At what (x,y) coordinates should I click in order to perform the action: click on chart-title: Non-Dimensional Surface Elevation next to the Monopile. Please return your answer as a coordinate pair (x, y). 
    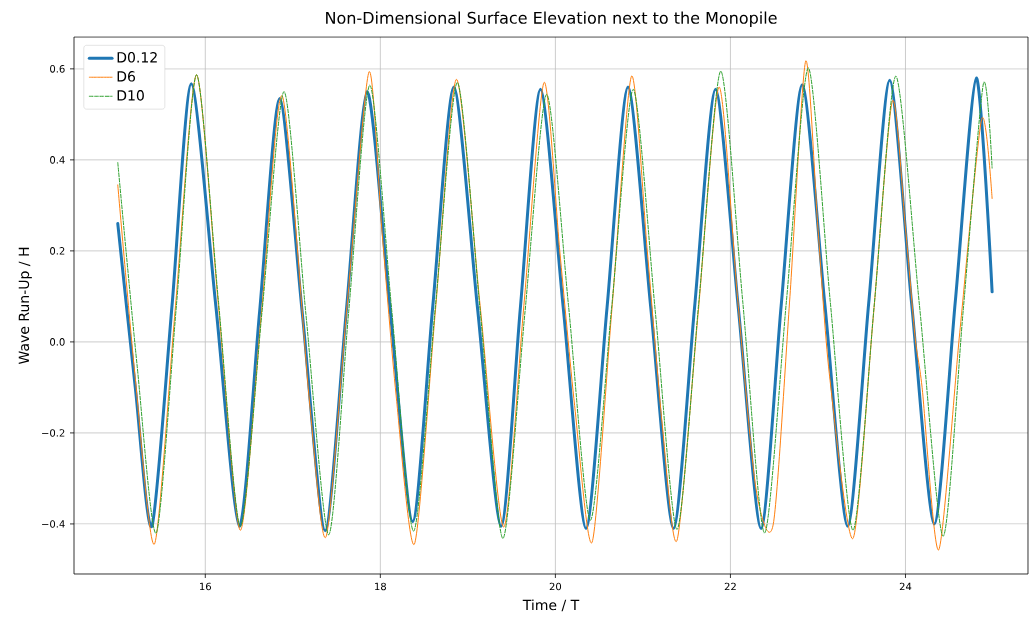
    Looking at the image, I should click on (551, 19).